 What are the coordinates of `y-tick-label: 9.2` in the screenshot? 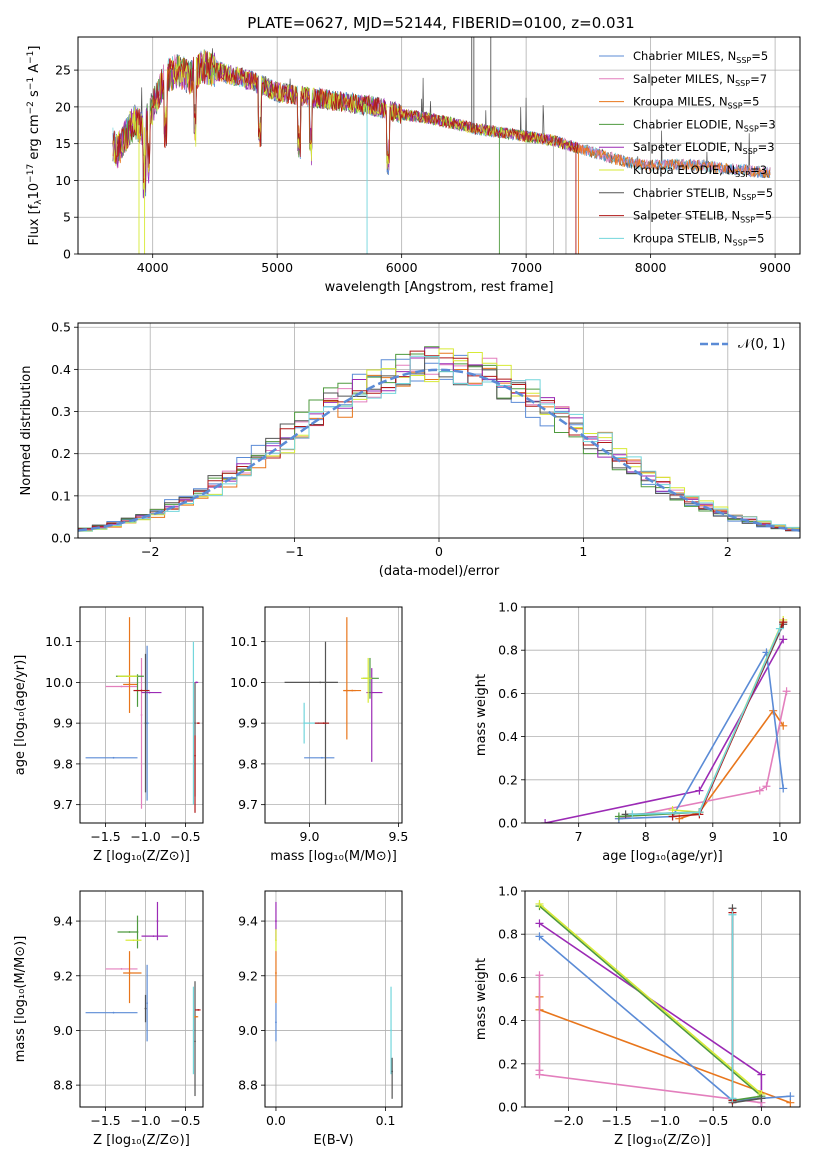 It's located at (248, 975).